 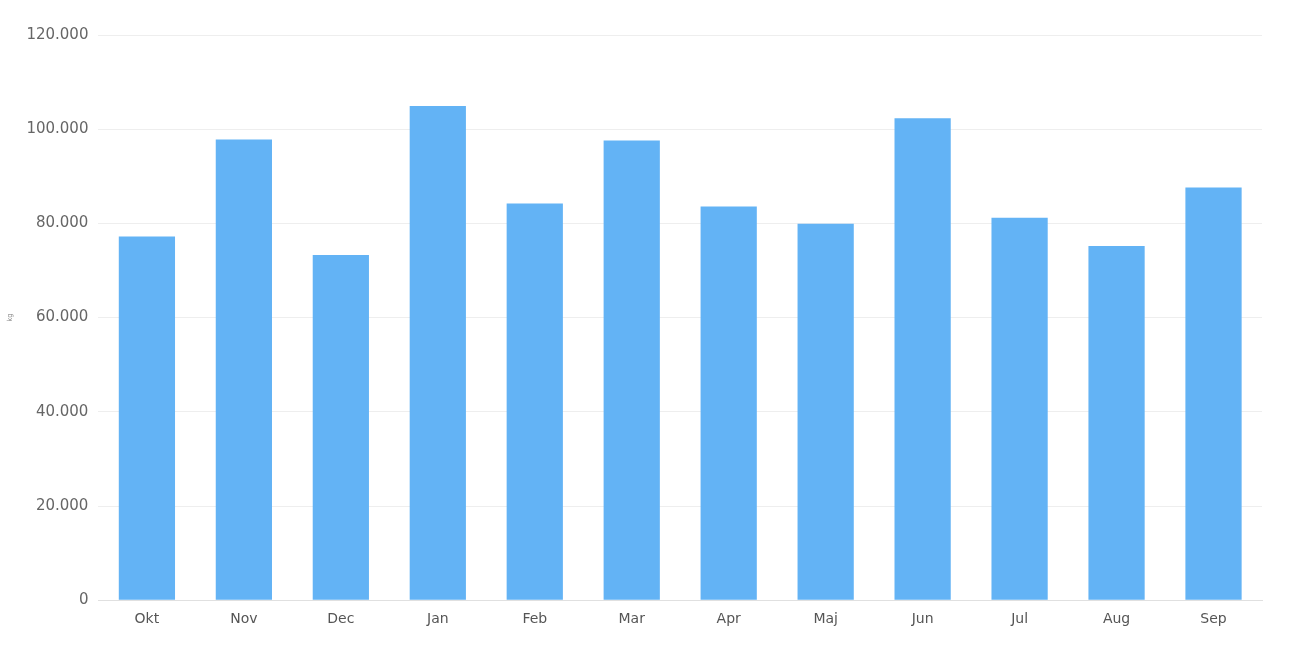 I want to click on x-tick-label: Aug, so click(x=1116, y=618).